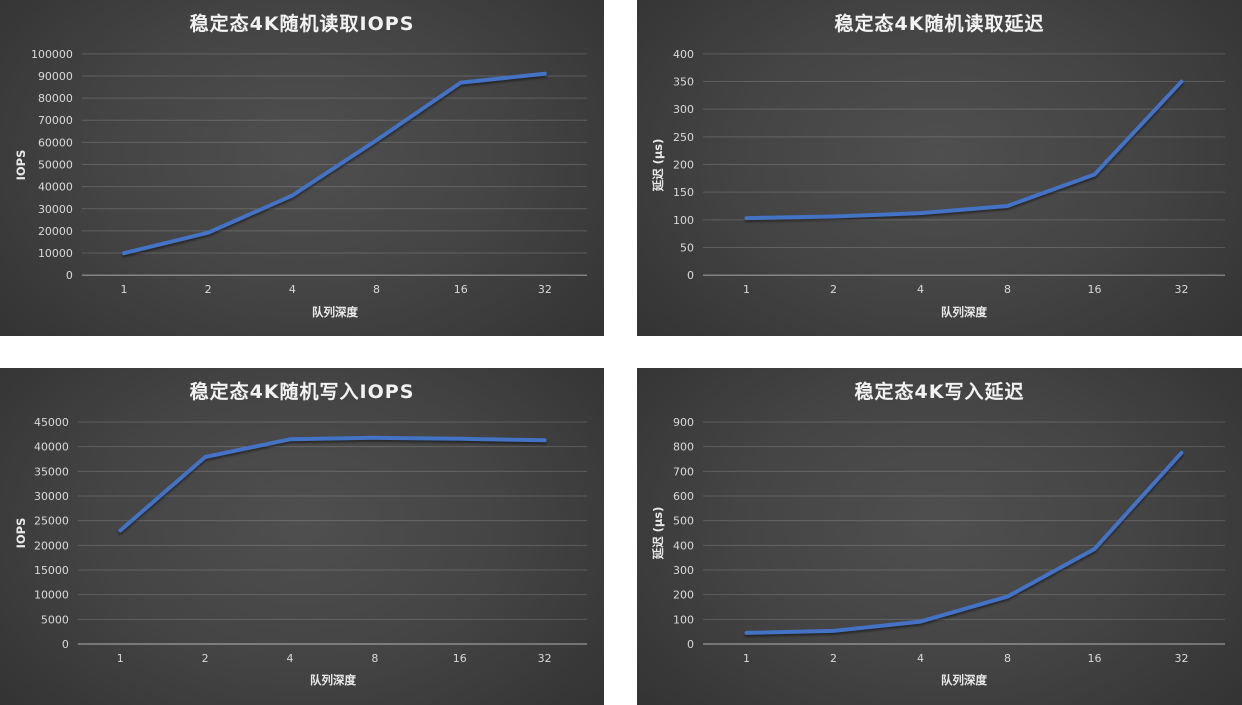  Describe the element at coordinates (683, 496) in the screenshot. I see `y-tick-label: 600` at that location.